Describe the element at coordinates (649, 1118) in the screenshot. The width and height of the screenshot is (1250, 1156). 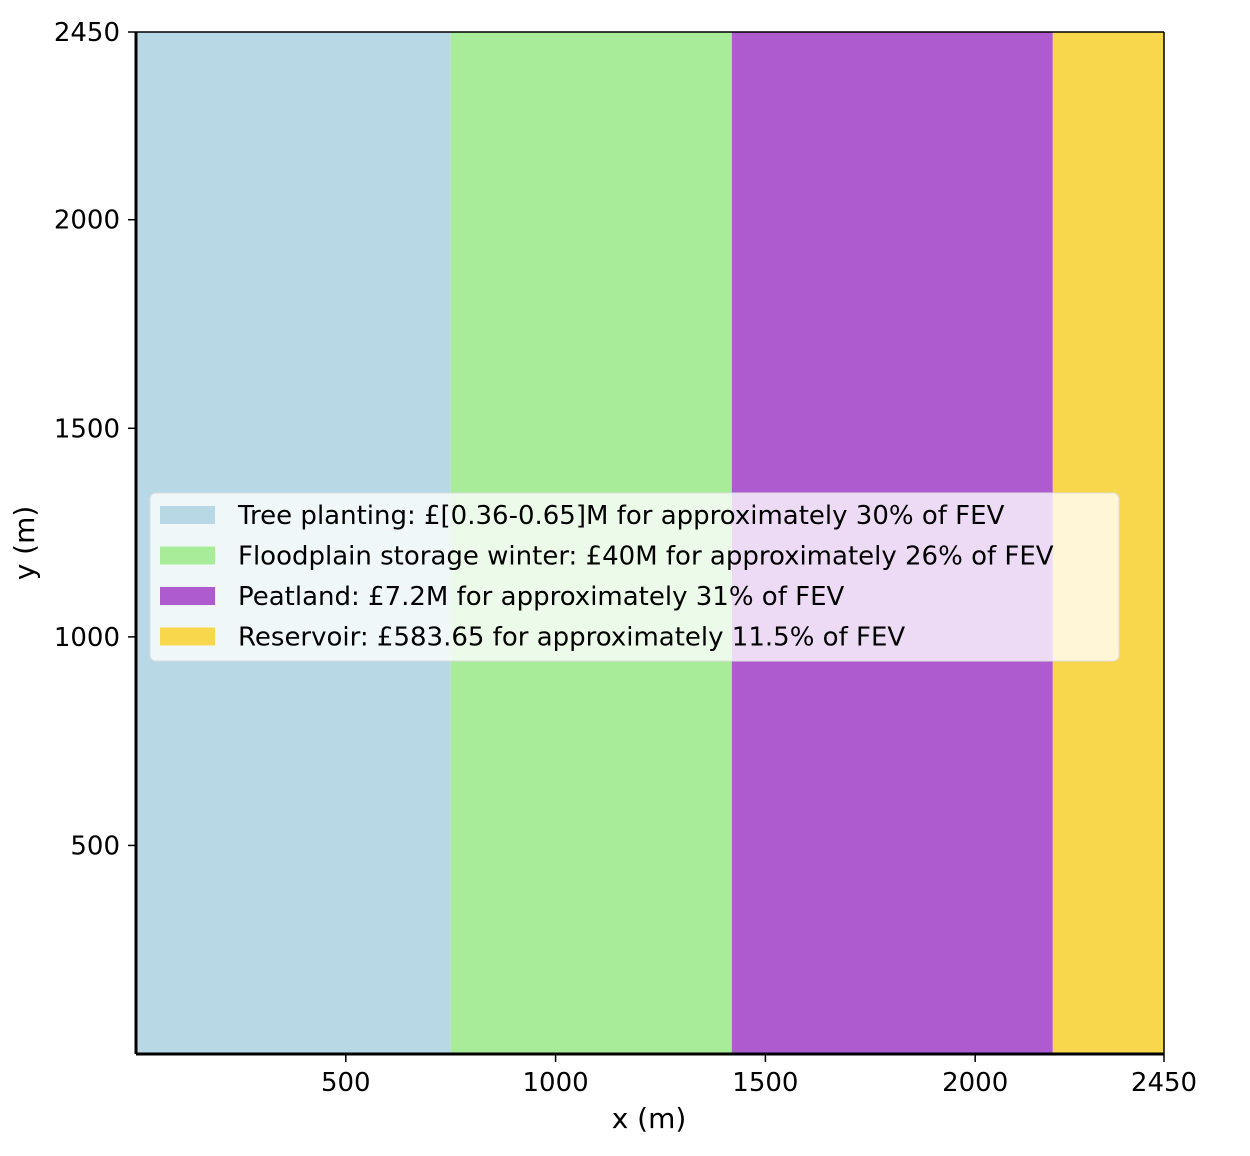
I see `x-axis-label: x (m)` at that location.